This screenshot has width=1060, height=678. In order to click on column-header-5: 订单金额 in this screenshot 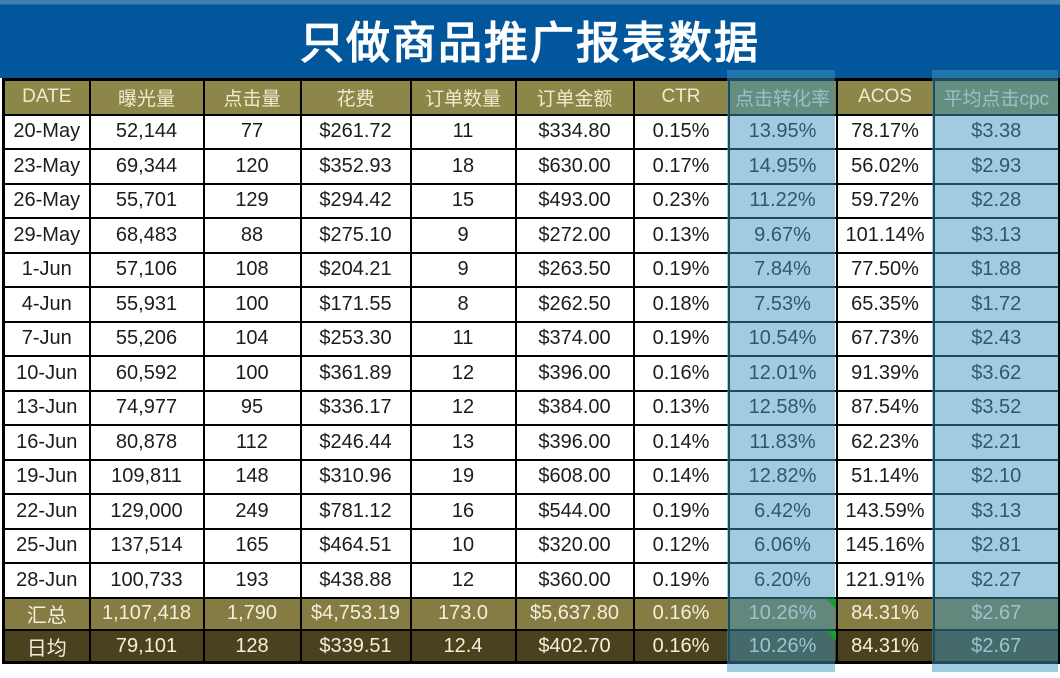, I will do `click(574, 97)`.